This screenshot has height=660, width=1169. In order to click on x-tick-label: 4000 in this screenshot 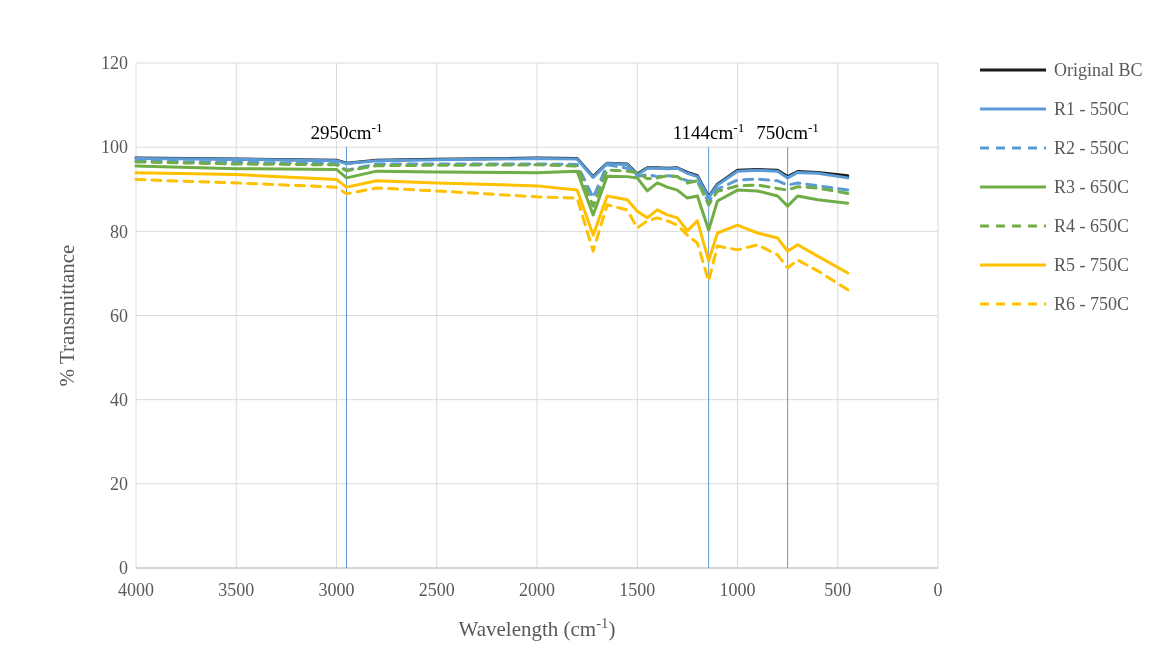, I will do `click(136, 590)`.